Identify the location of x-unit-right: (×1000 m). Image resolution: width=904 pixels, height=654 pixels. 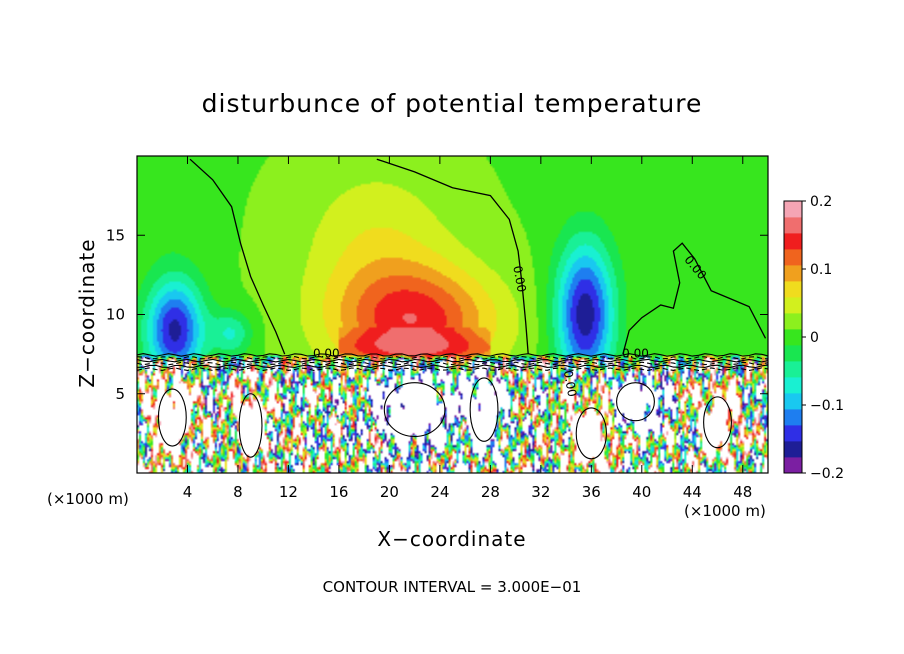
(725, 511).